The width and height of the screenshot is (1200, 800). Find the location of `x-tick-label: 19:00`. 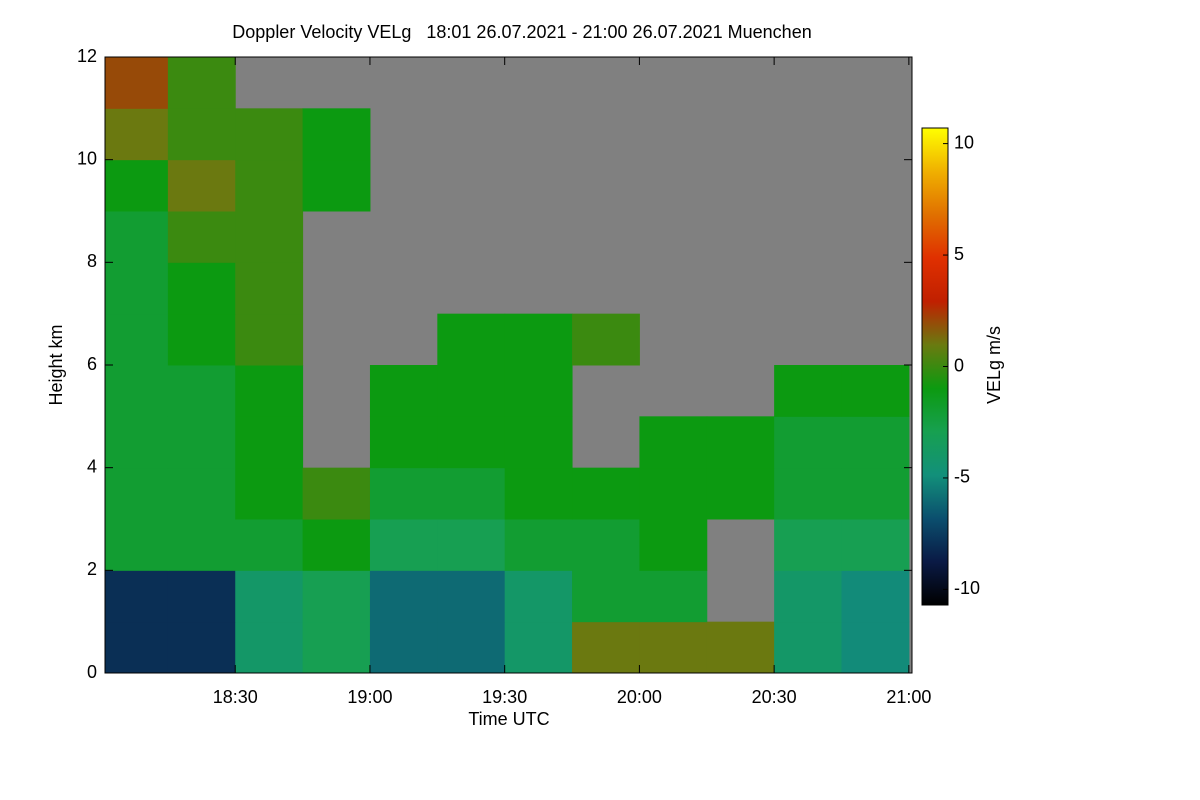

x-tick-label: 19:00 is located at coordinates (369, 697).